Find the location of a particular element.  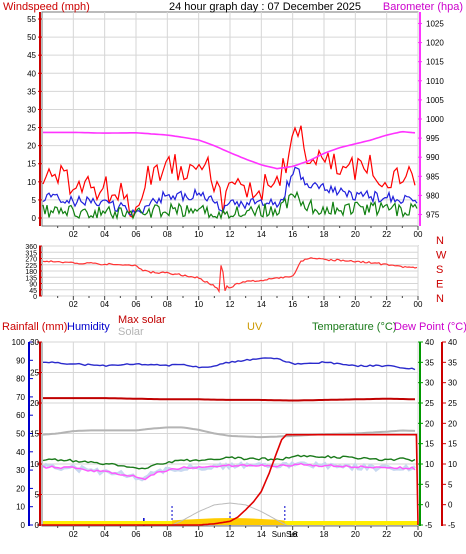

temperature-tick-label: 15 is located at coordinates (429, 444).